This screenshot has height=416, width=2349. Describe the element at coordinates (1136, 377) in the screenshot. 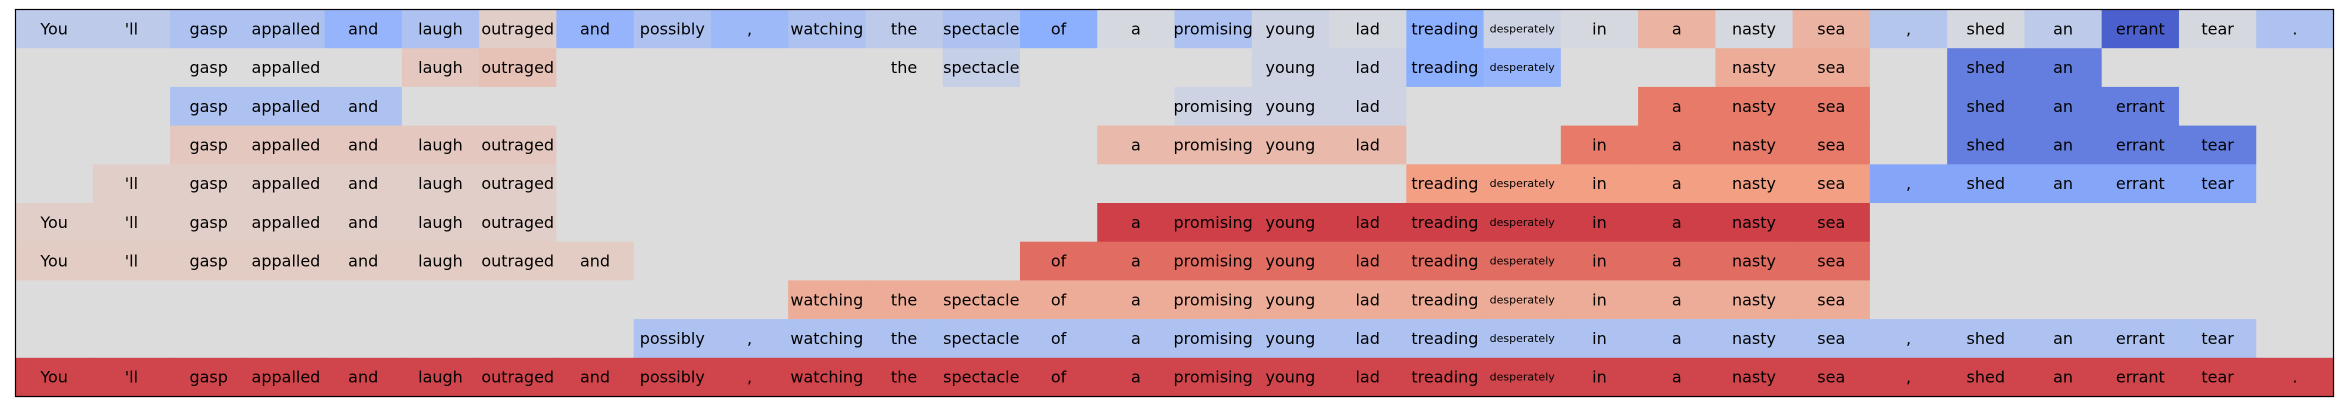

I see `heatmap-cell-r9-c14` at that location.